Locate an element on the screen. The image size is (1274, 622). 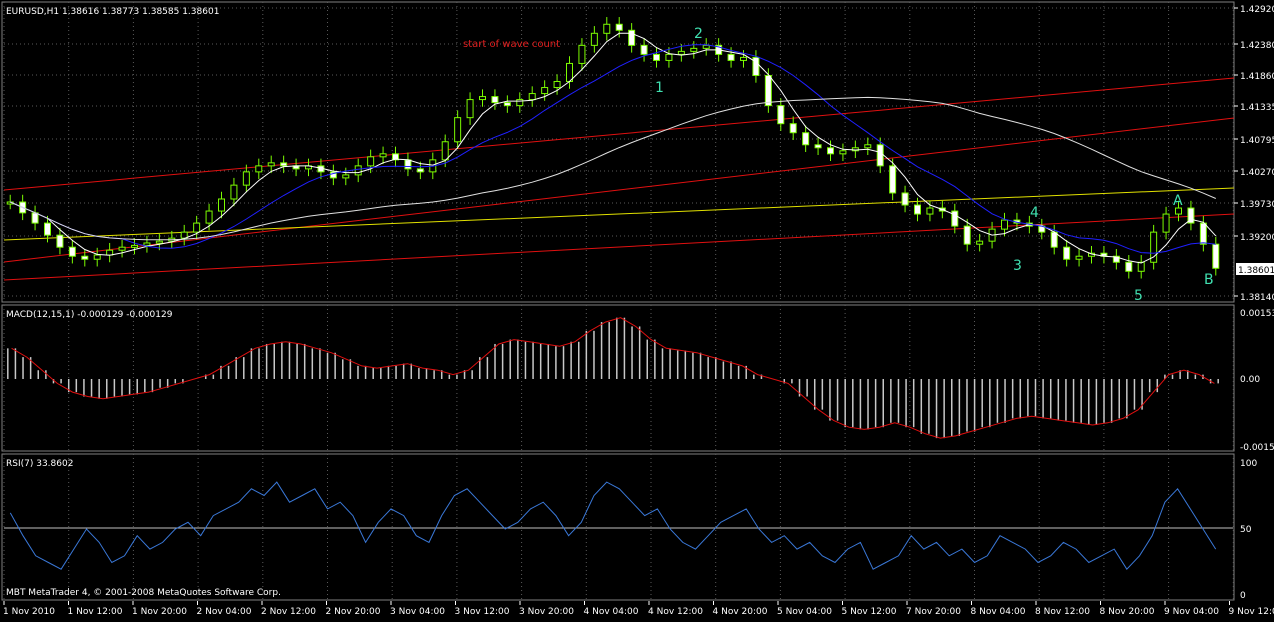
rsi-tick-label: 0 is located at coordinates (1243, 596).